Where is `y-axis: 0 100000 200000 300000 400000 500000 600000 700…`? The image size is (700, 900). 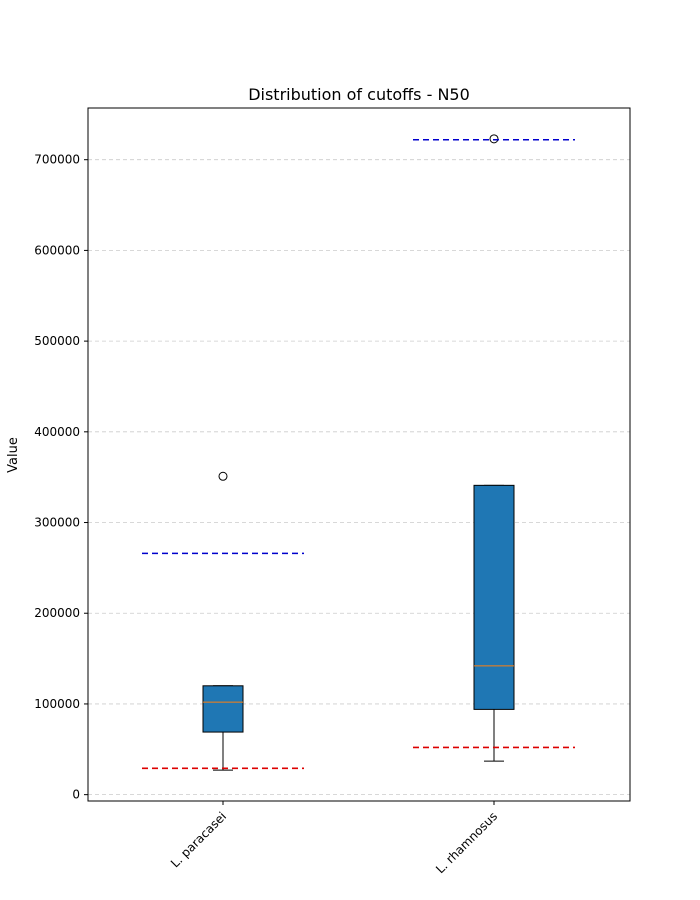
y-axis: 0 100000 200000 300000 400000 500000 600000 700… is located at coordinates (61, 477).